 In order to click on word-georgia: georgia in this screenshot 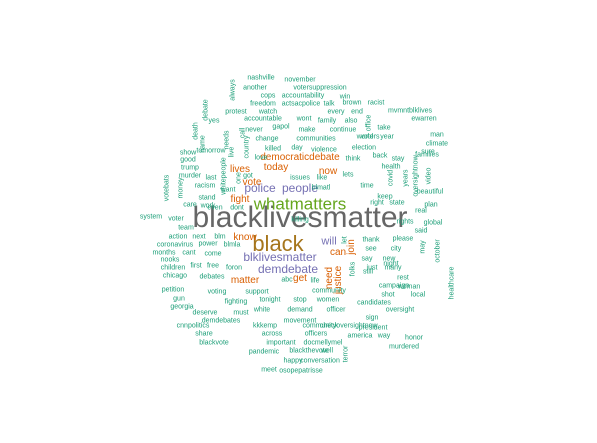, I will do `click(182, 307)`.